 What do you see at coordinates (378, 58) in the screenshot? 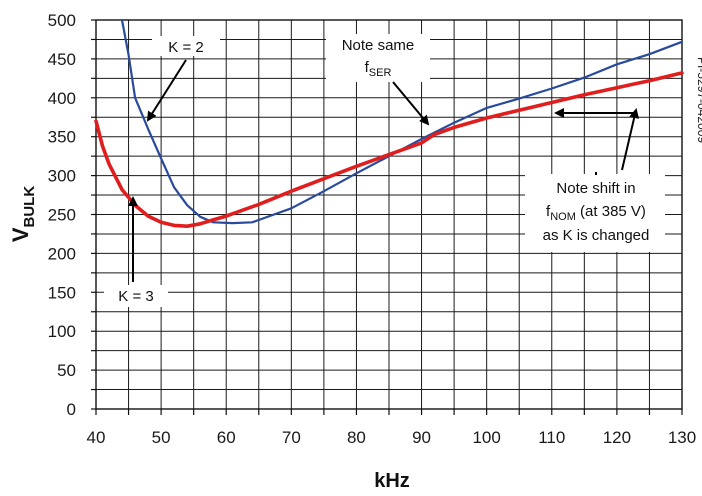
I see `annotation-fser-box` at bounding box center [378, 58].